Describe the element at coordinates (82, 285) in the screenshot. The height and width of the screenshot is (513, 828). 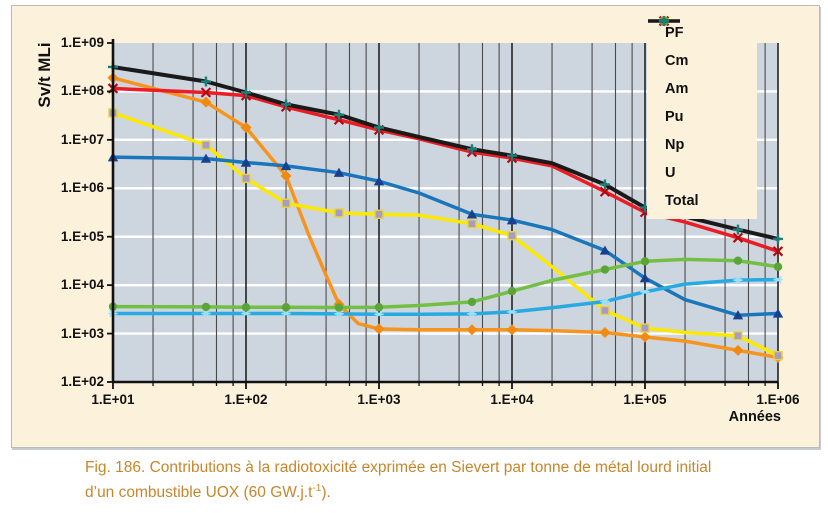
I see `y-tick-label: 1.E+04` at that location.